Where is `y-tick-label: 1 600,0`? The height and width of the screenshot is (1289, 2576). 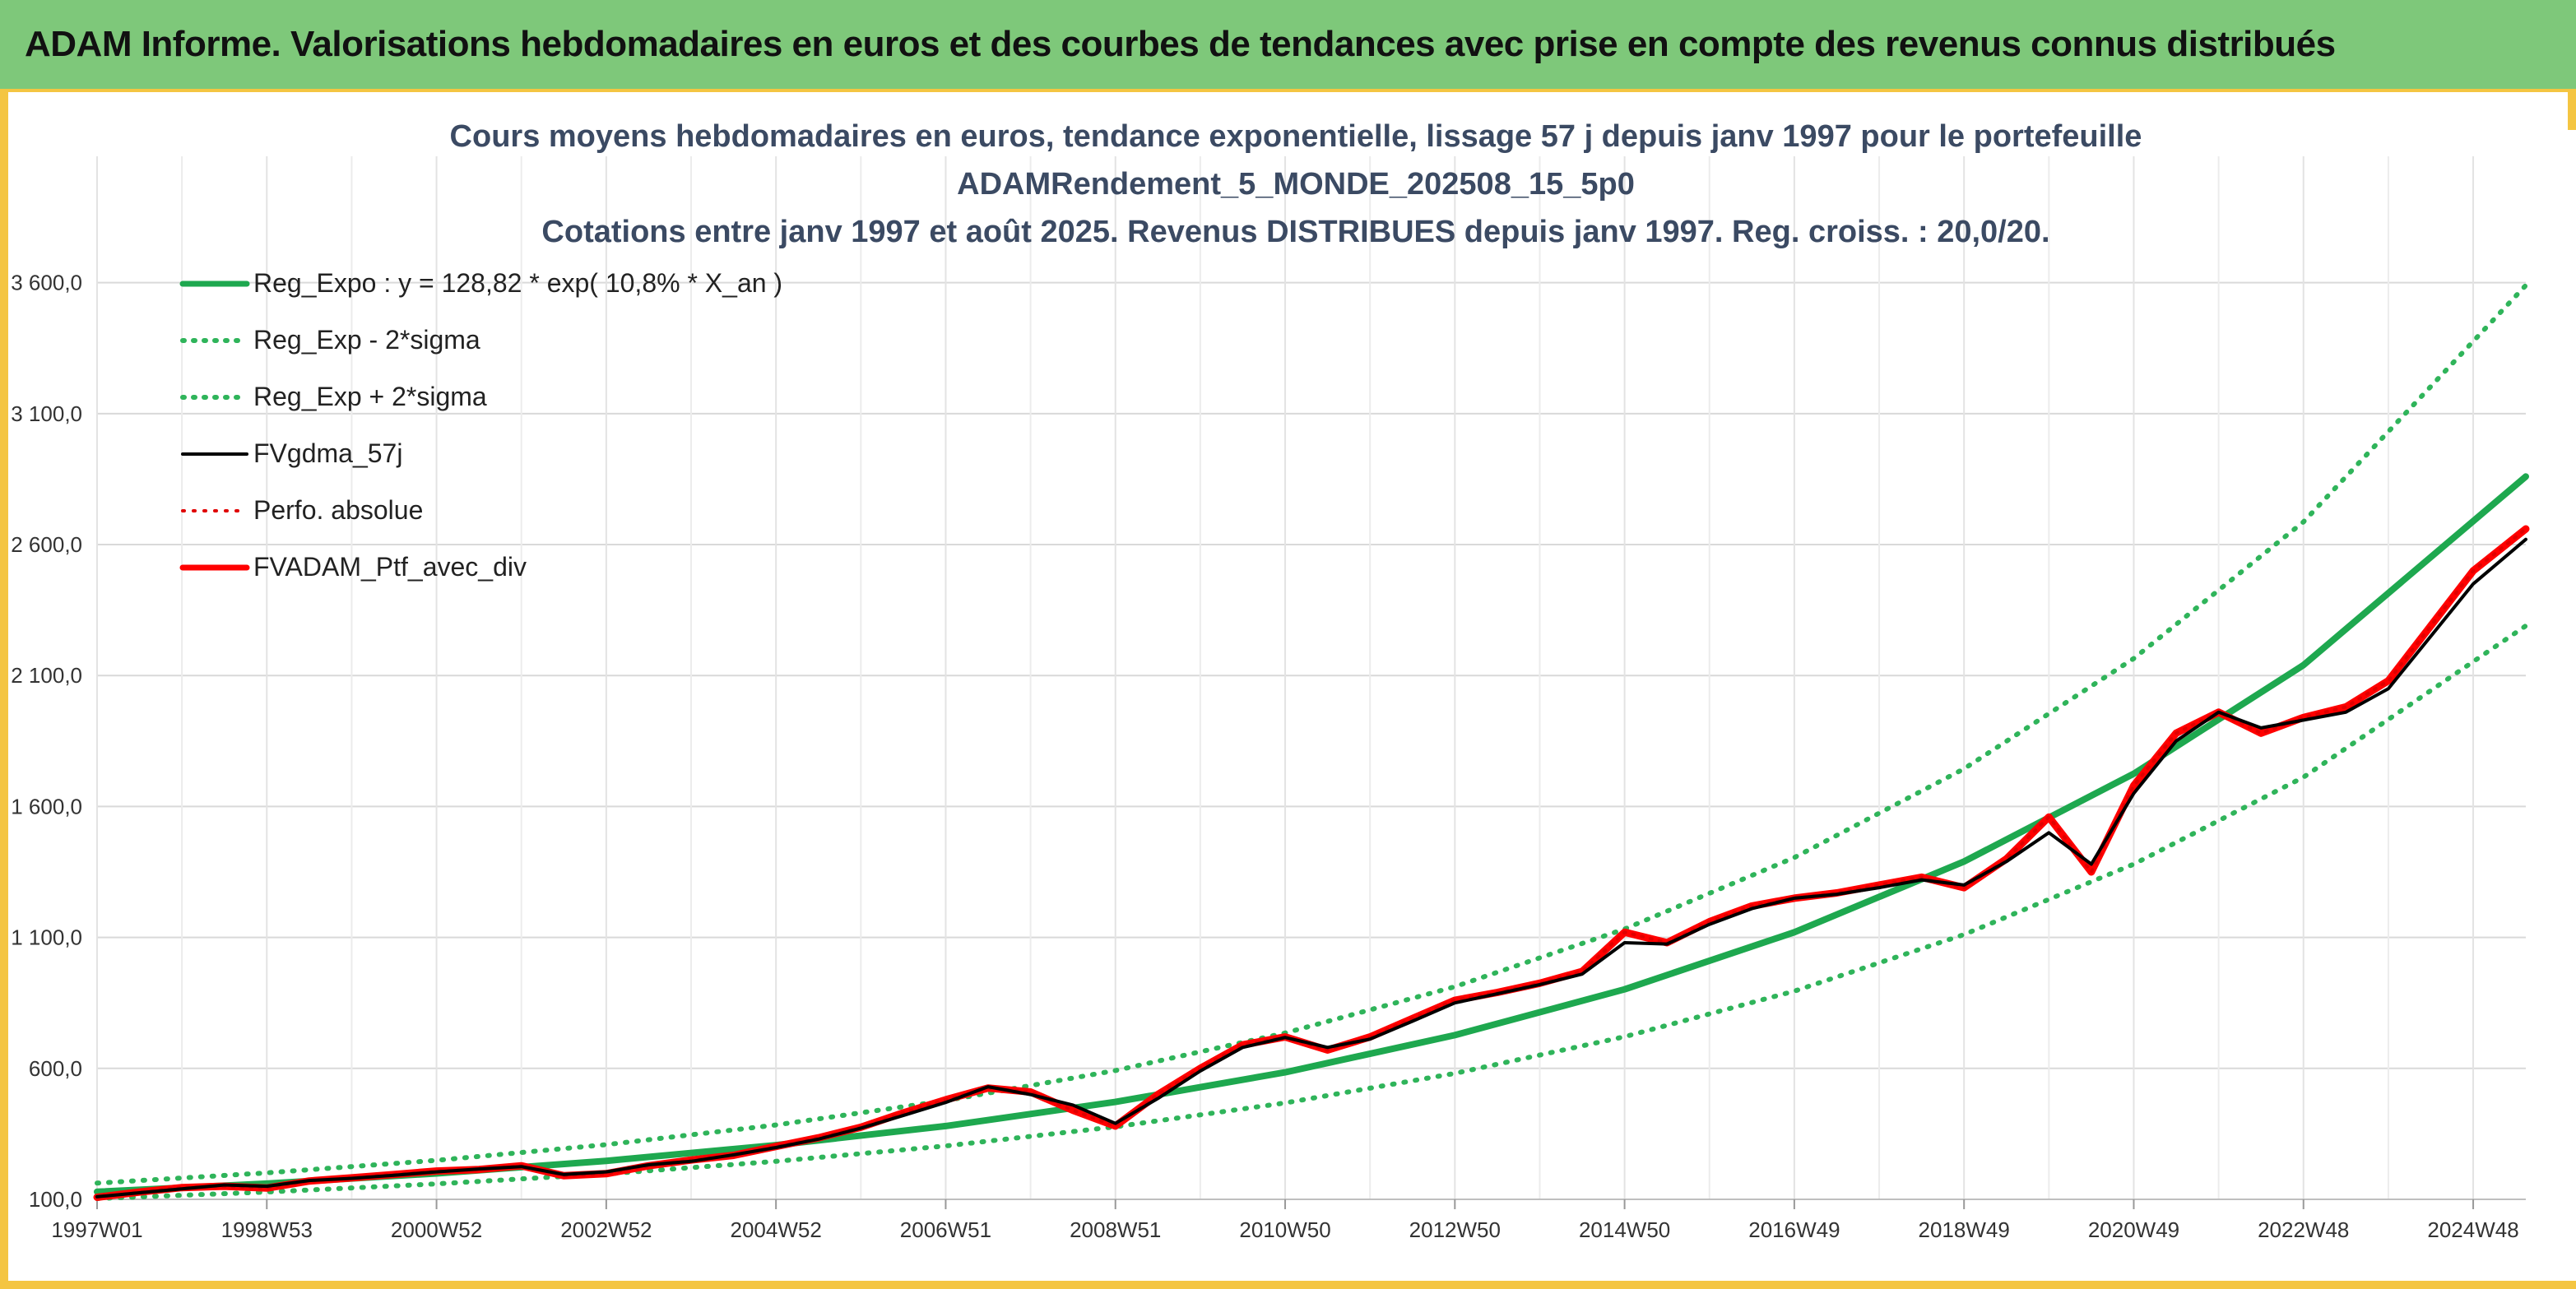
y-tick-label: 1 600,0 is located at coordinates (46, 806).